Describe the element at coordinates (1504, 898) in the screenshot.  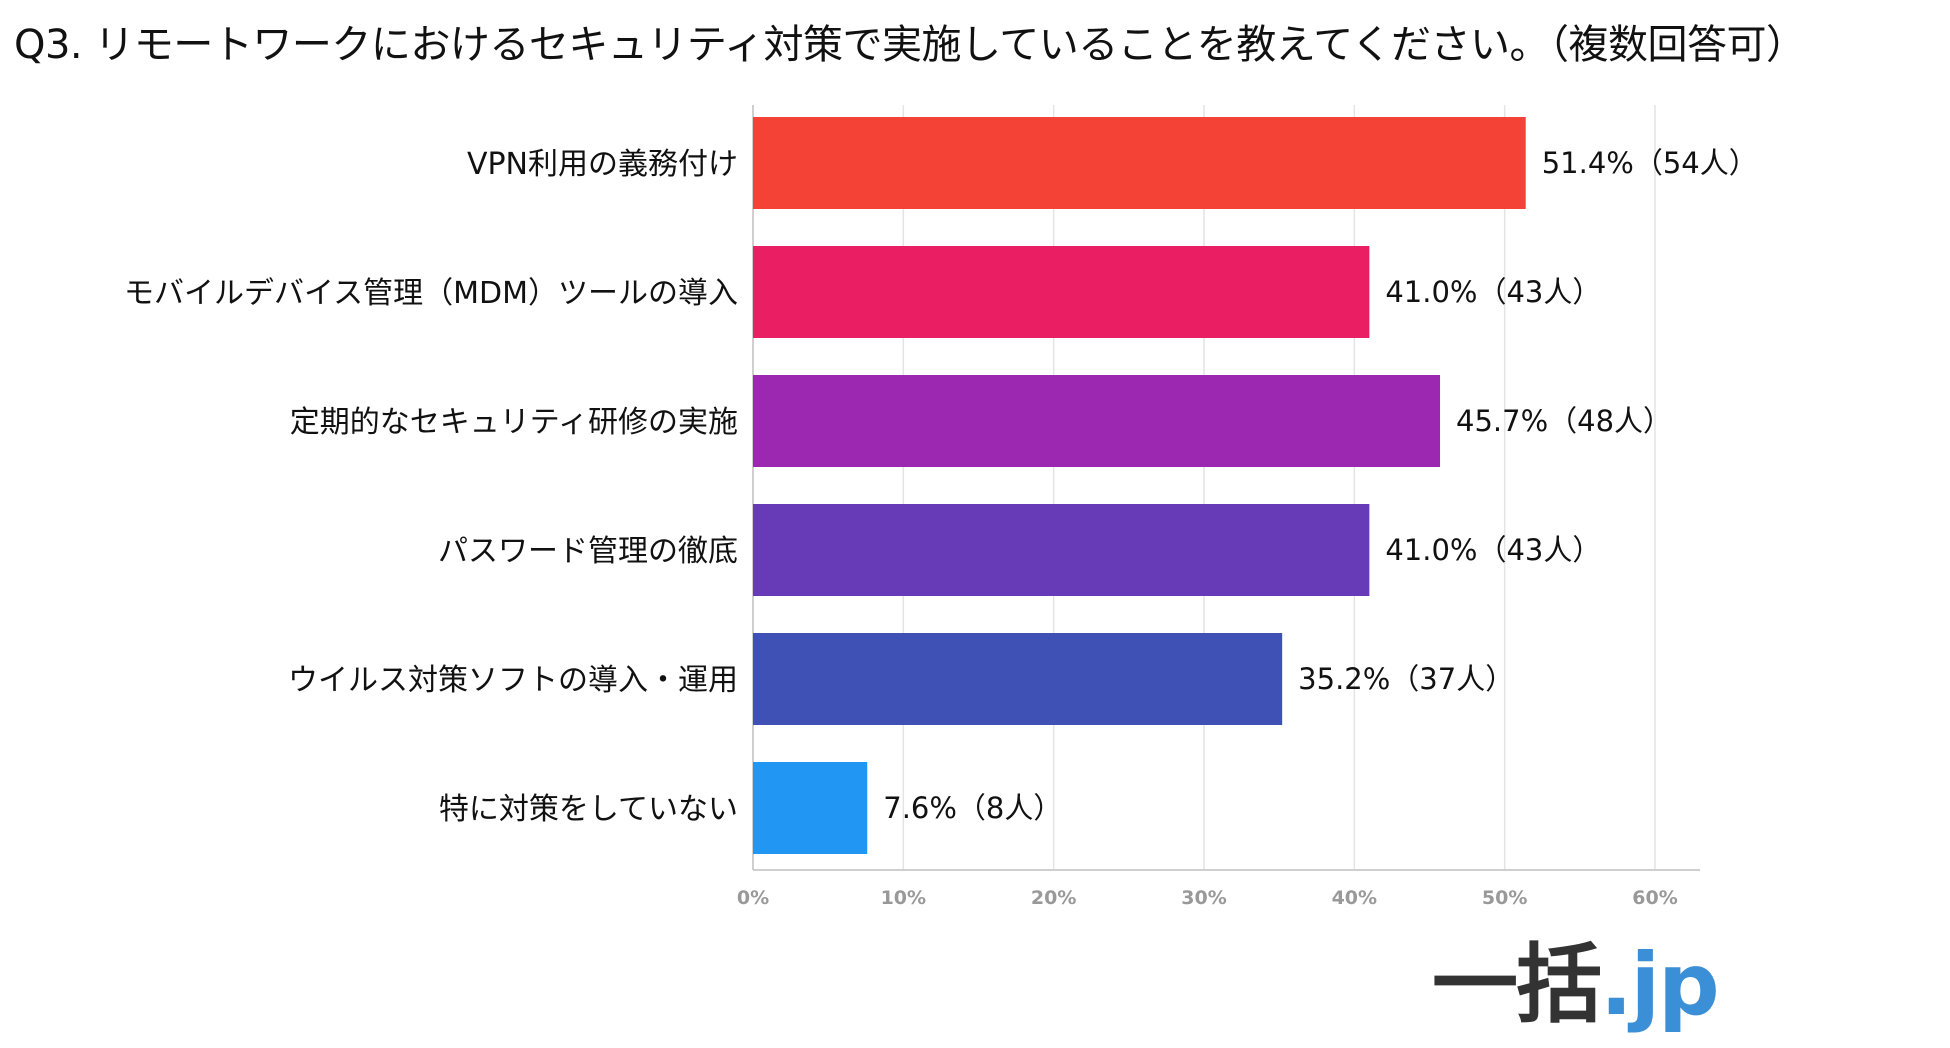
I see `x-tick-label: 50%` at that location.